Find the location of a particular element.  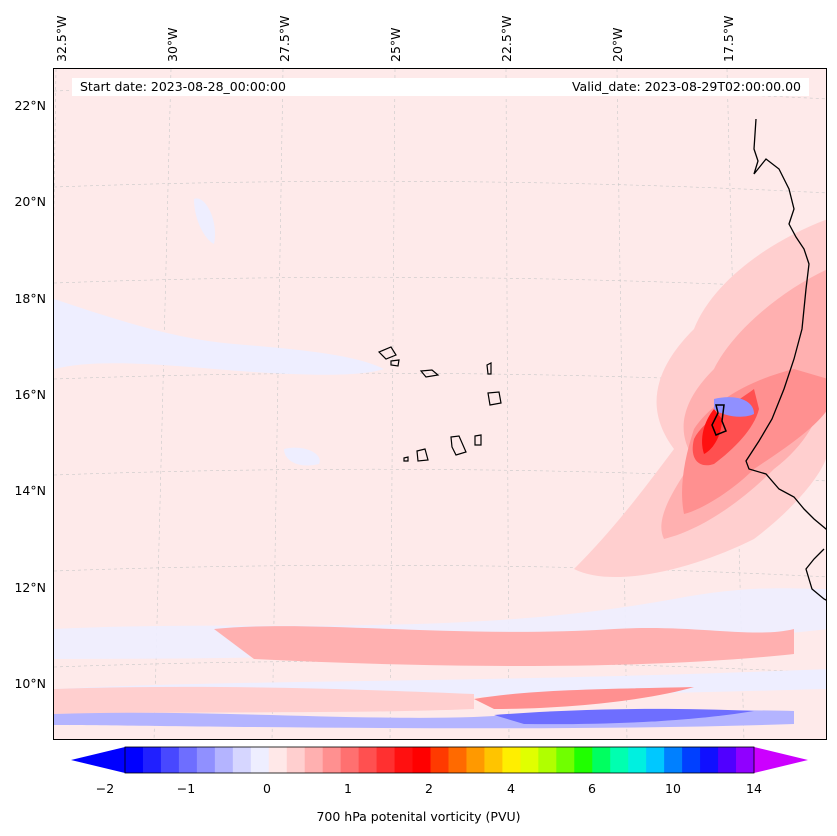

colorbar-outline is located at coordinates (439, 760).